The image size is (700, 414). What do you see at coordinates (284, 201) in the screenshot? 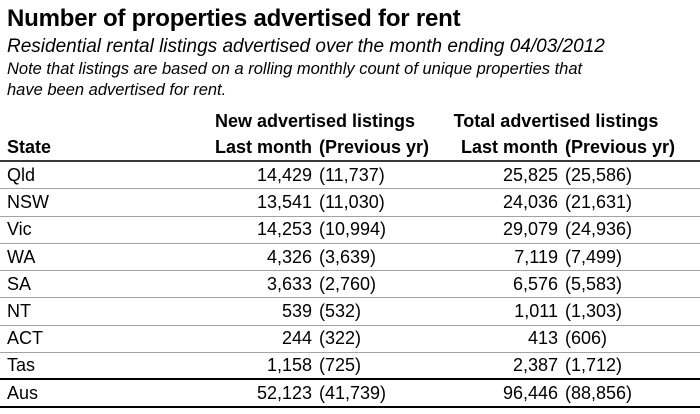
I see `new-last-month-cell: 13,541` at bounding box center [284, 201].